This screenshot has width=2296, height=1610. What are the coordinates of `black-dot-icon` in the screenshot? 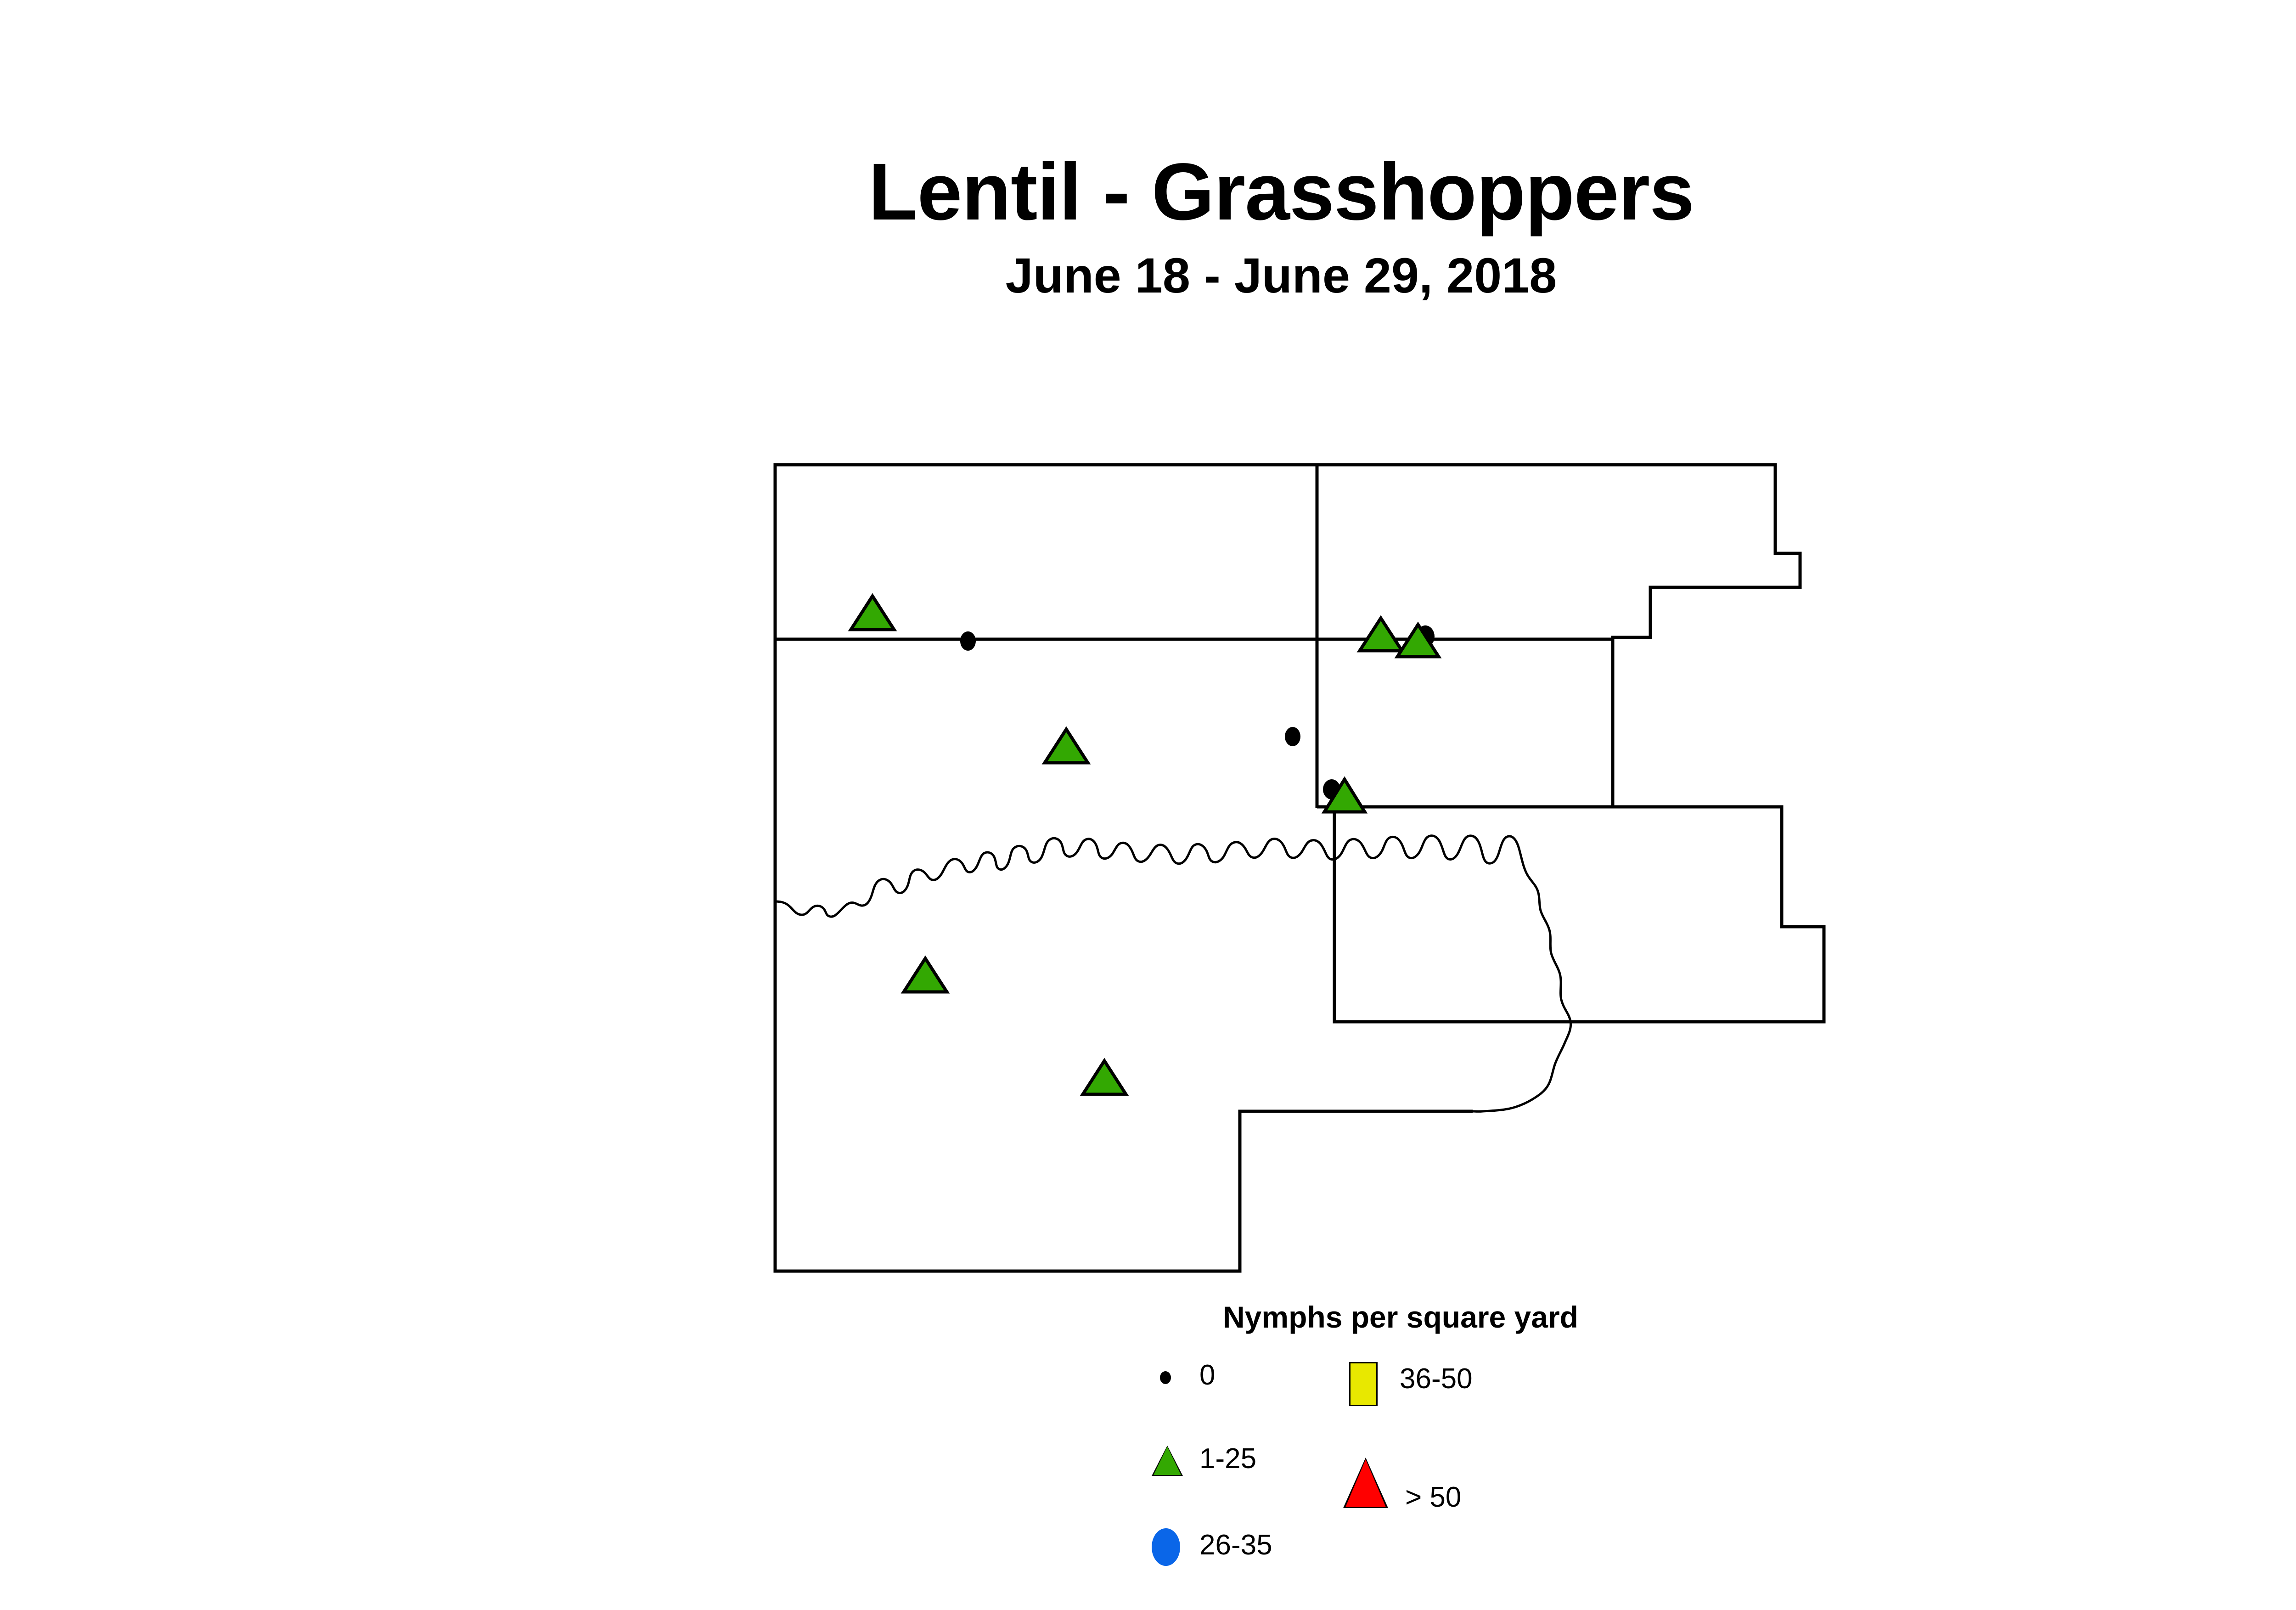 It's located at (1167, 1377).